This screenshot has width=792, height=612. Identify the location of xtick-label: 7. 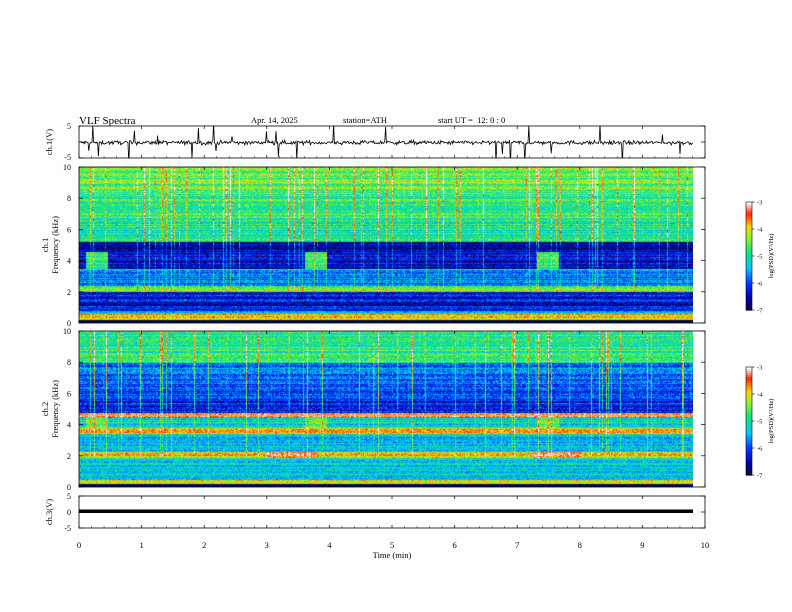
(517, 545).